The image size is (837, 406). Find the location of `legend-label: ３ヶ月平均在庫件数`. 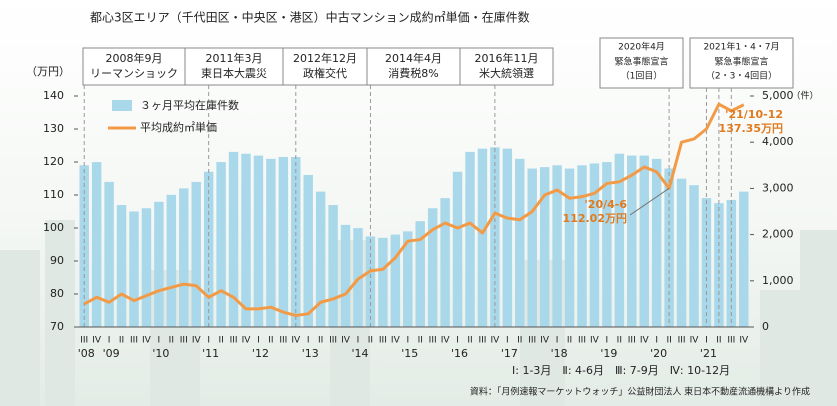

legend-label: ３ヶ月平均在庫件数 is located at coordinates (189, 105).